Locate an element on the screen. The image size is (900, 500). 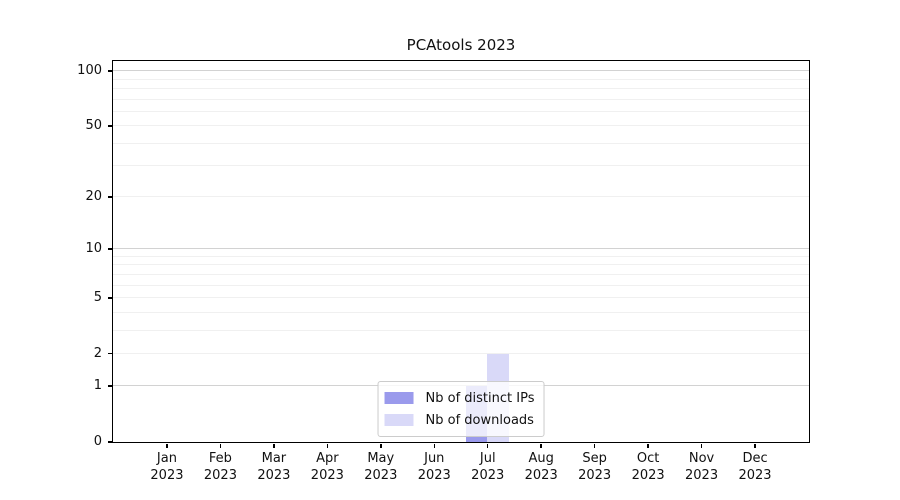
x-tick-month: Jul is located at coordinates (487, 458).